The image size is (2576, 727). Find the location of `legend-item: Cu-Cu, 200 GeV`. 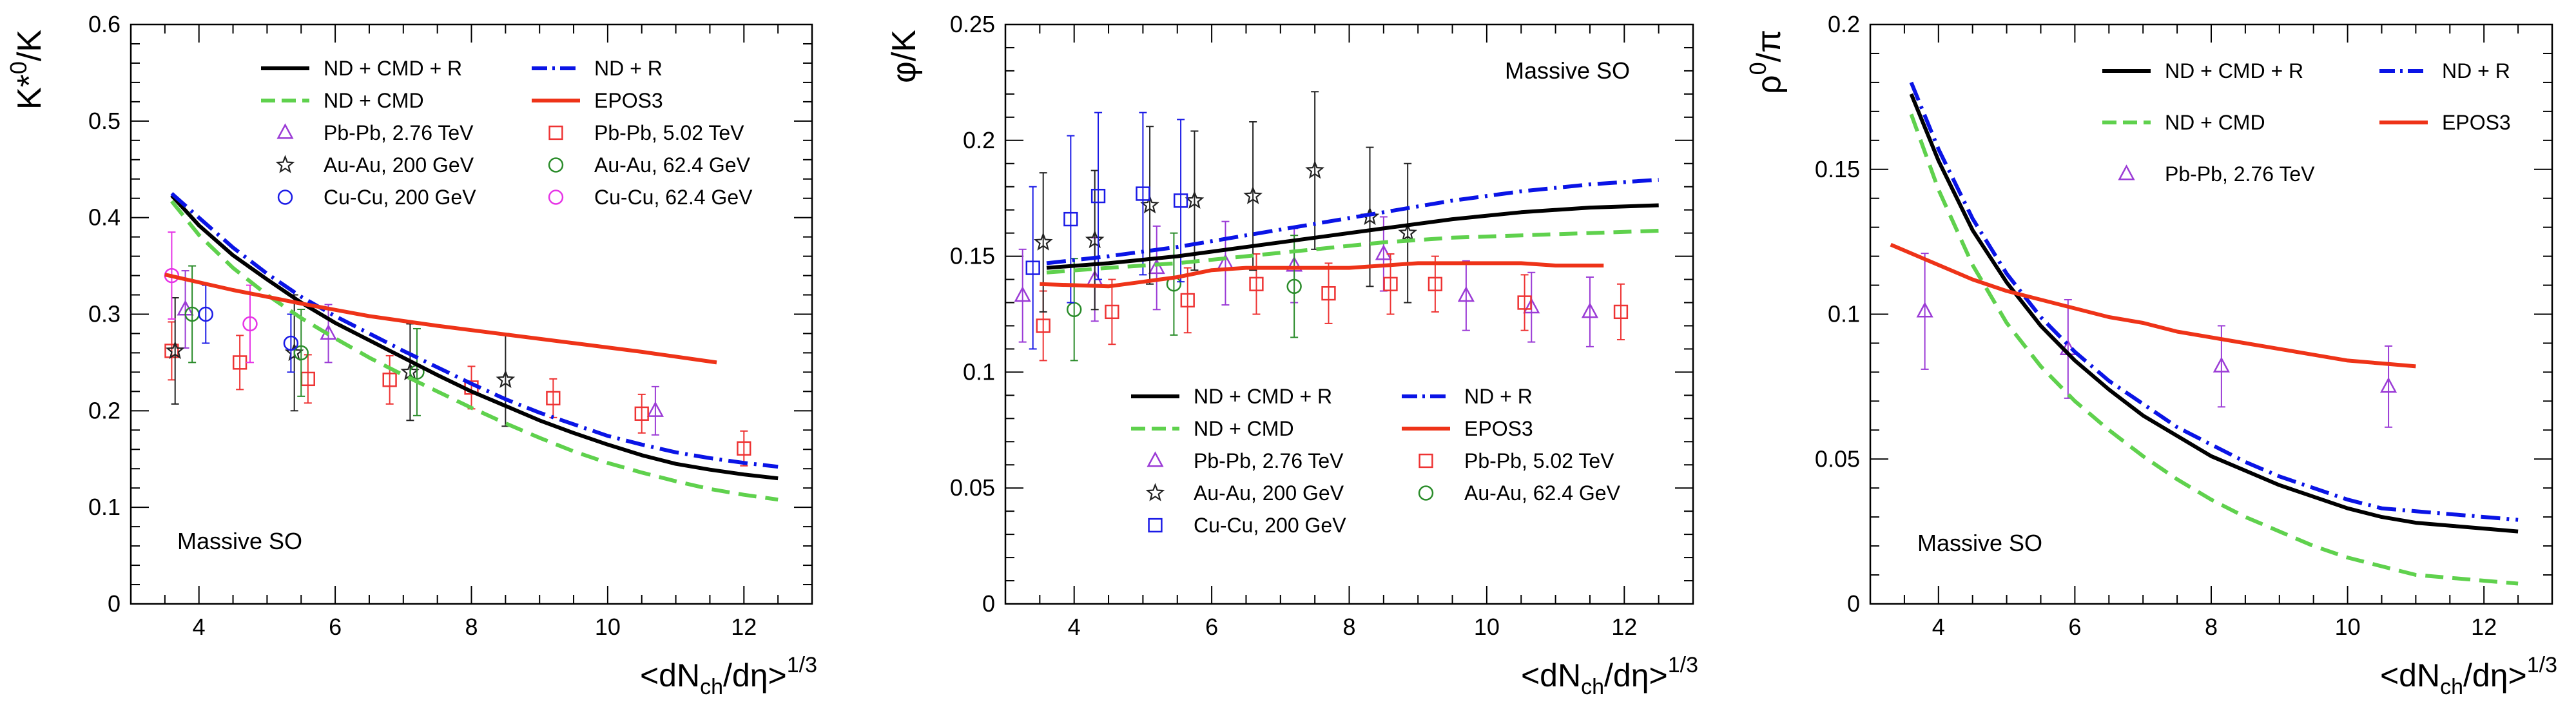

legend-item: Cu-Cu, 200 GeV is located at coordinates (1247, 525).